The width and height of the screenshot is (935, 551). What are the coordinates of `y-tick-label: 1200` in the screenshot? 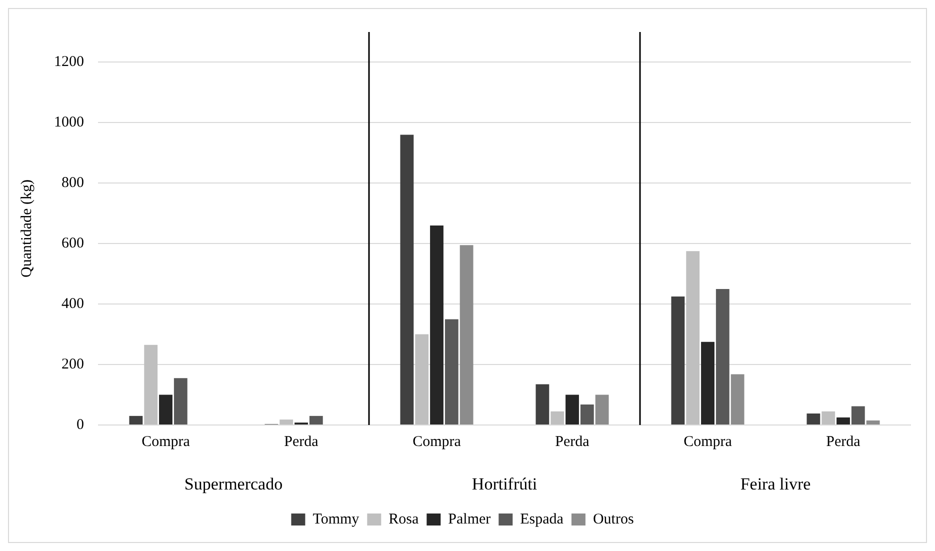 It's located at (69, 62).